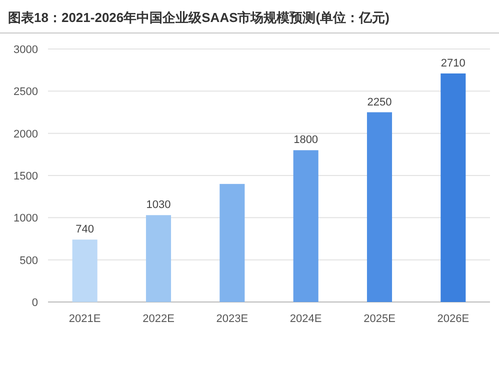  What do you see at coordinates (85, 230) in the screenshot?
I see `data-label: 740` at bounding box center [85, 230].